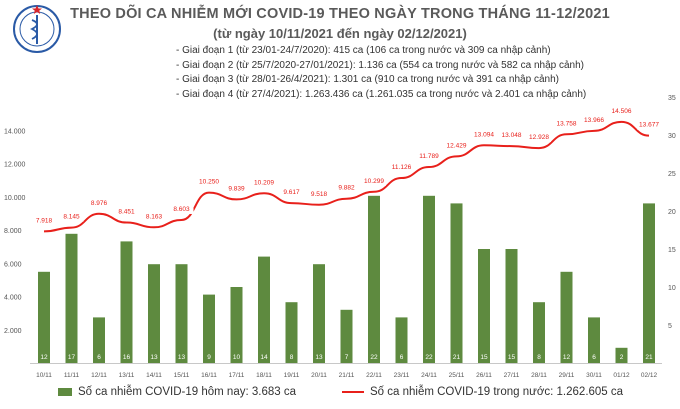 This screenshot has width=680, height=409. What do you see at coordinates (622, 111) in the screenshot?
I see `line-value-label: 14.506` at bounding box center [622, 111].